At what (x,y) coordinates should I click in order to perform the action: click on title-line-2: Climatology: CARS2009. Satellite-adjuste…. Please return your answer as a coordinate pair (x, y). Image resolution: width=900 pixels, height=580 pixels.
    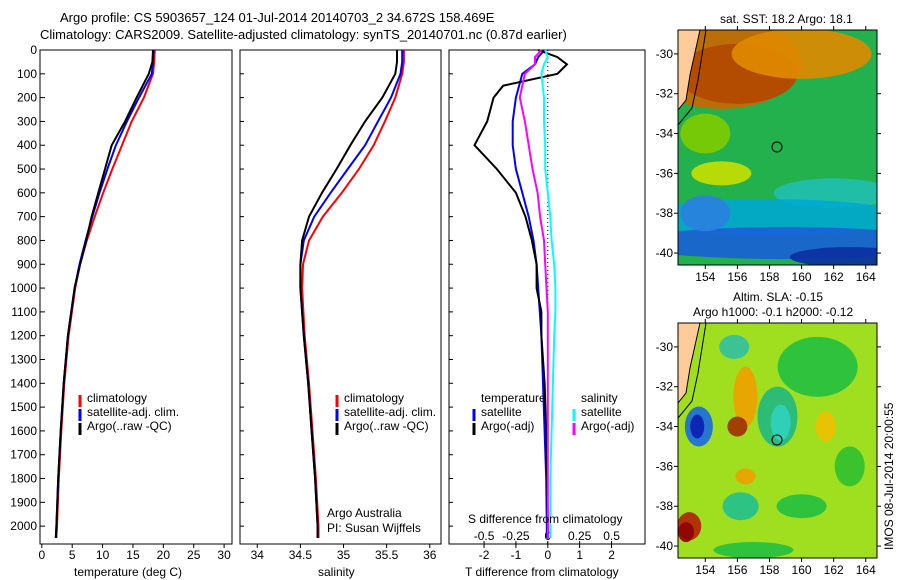
    Looking at the image, I should click on (303, 34).